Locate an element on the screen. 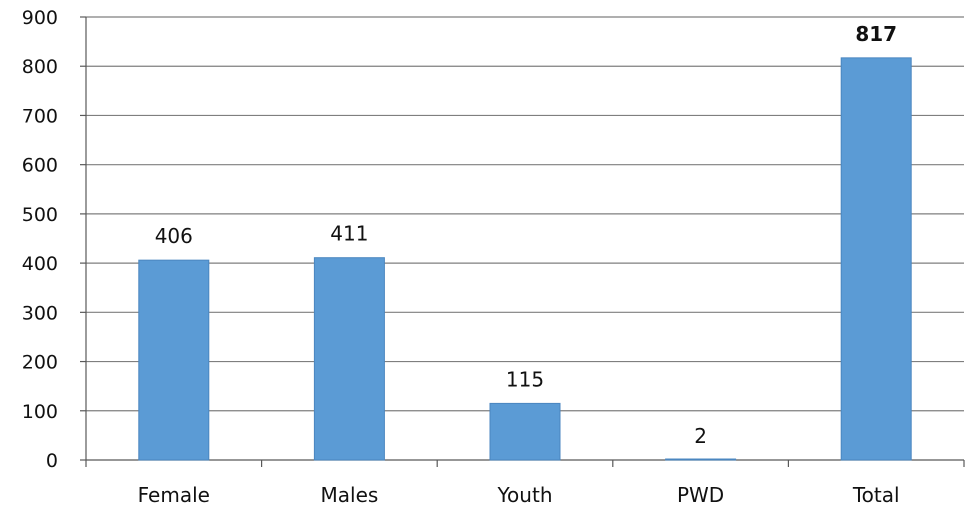 This screenshot has height=510, width=966. y-tick-label: 700 is located at coordinates (40, 116).